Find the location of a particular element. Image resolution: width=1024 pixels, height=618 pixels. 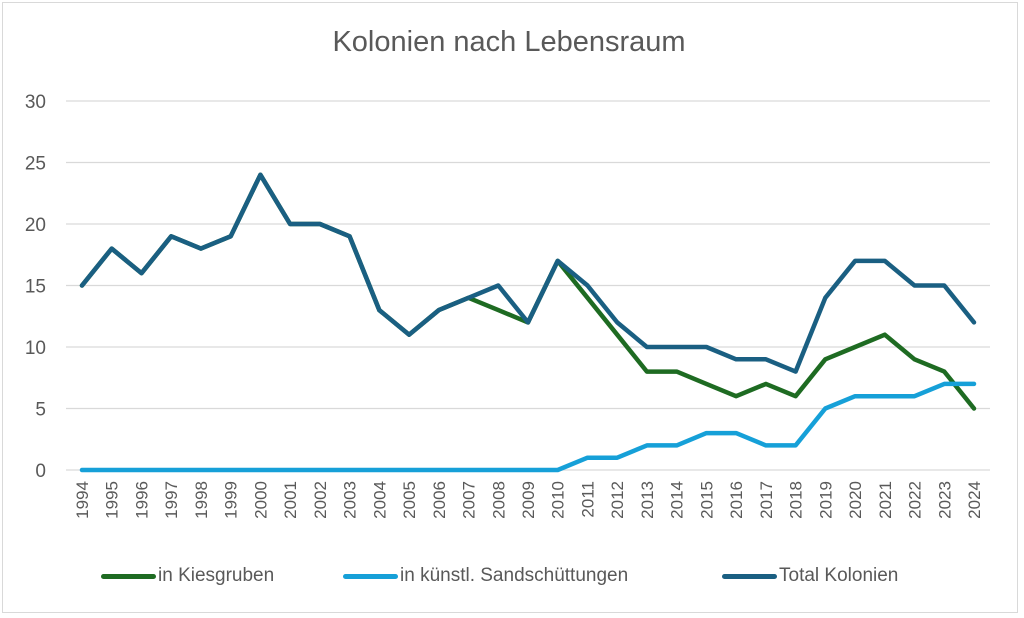

y-tick-label: 20 is located at coordinates (35, 225).